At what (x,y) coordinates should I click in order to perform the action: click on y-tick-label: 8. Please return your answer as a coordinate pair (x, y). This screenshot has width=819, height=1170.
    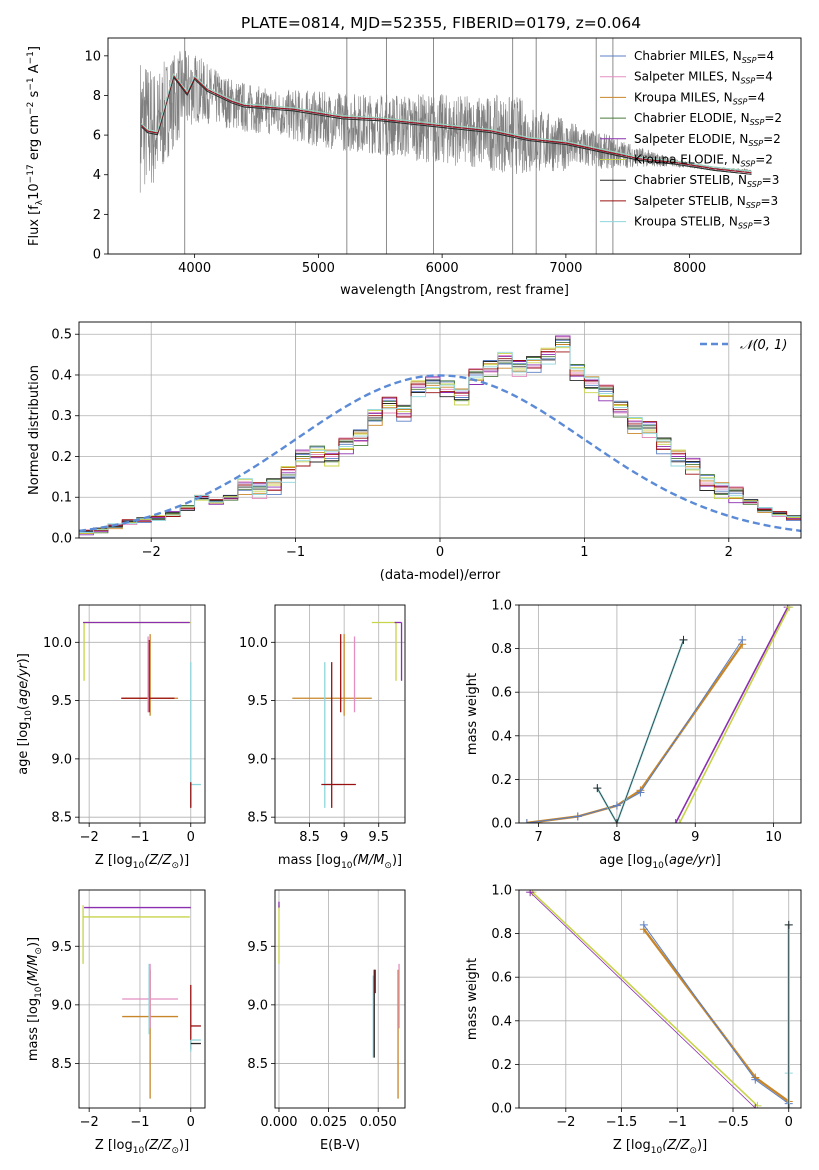
    Looking at the image, I should click on (97, 96).